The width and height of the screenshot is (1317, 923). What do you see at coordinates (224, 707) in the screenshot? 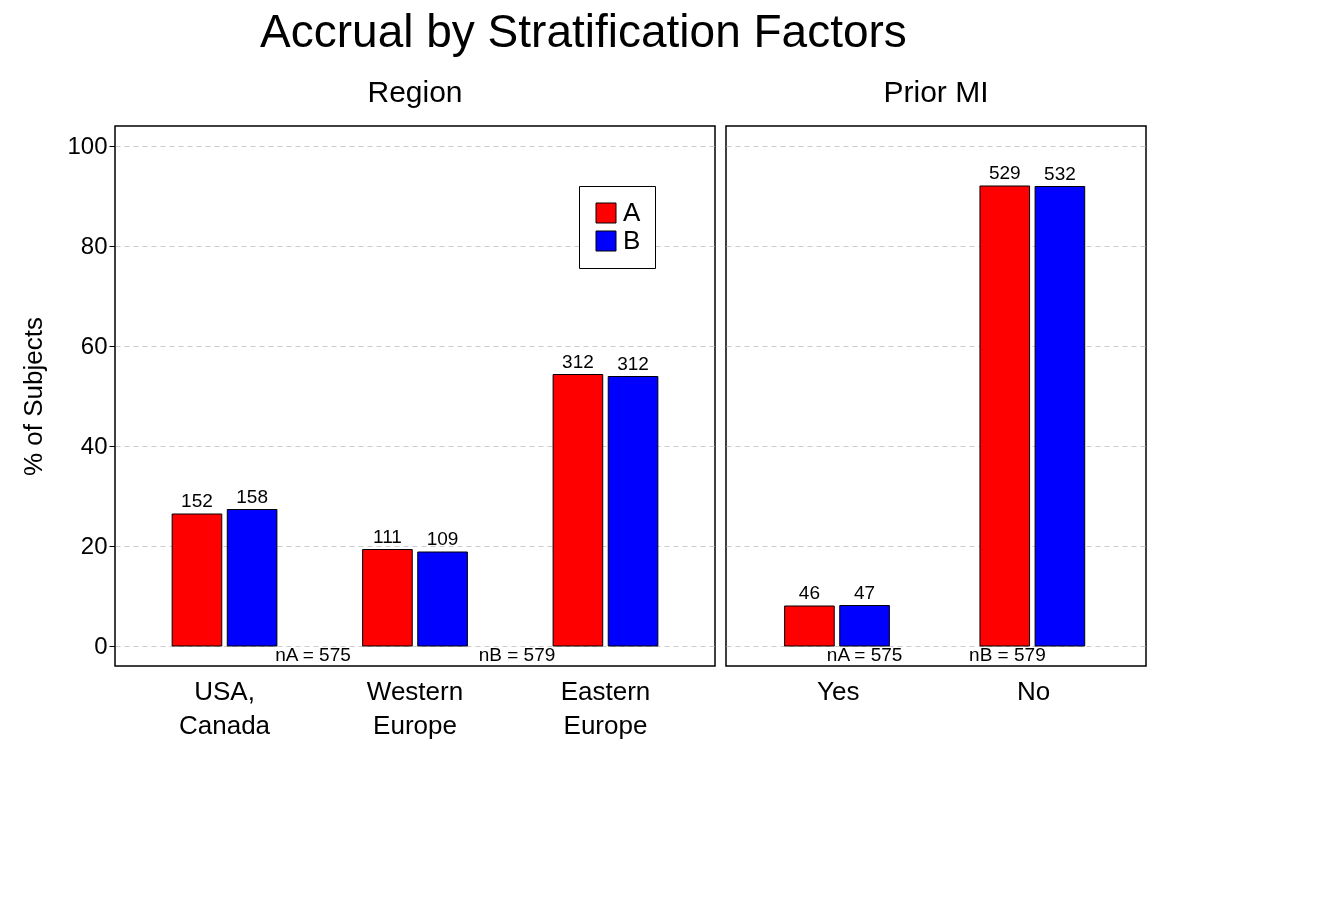
I see `x-tick-label: USA, Canada` at bounding box center [224, 707].